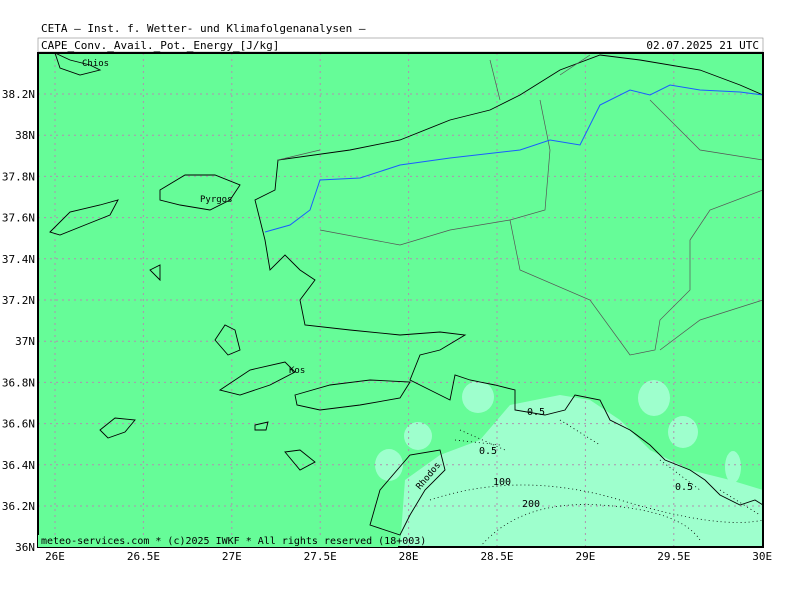 Image resolution: width=800 pixels, height=600 pixels. What do you see at coordinates (531, 504) in the screenshot?
I see `contour-label: 200` at bounding box center [531, 504].